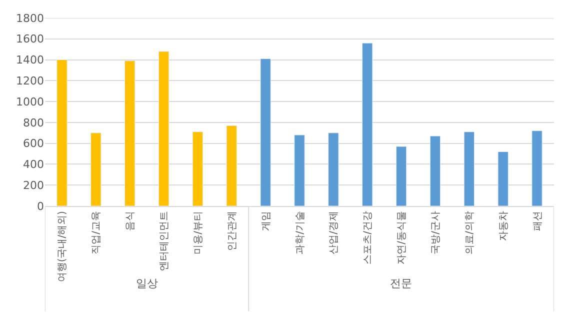  Describe the element at coordinates (164, 241) in the screenshot. I see `x-tick-label: 엔터테인먼트` at that location.